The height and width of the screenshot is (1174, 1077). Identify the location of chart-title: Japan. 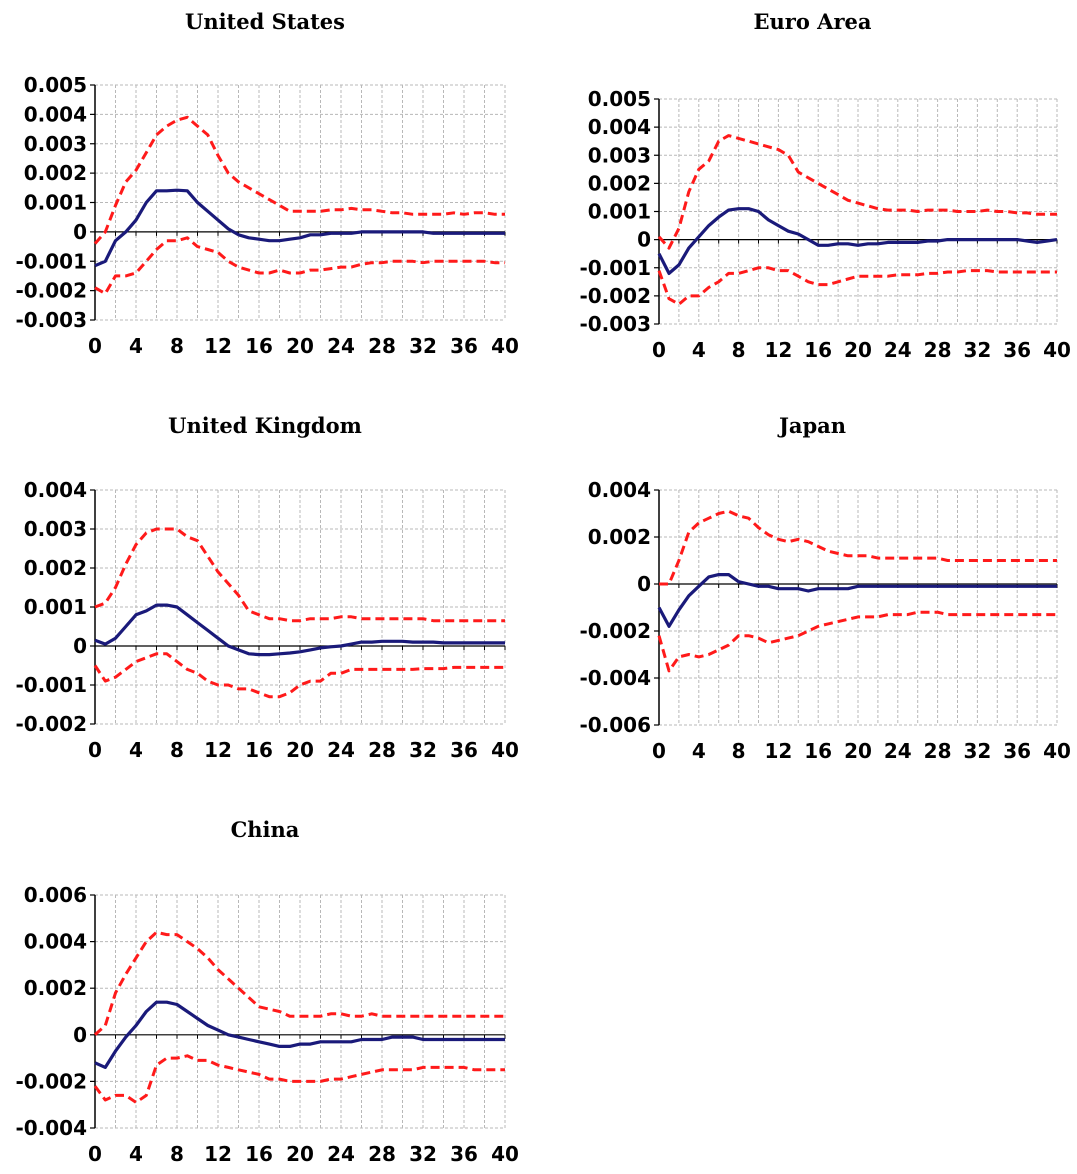
(812, 425).